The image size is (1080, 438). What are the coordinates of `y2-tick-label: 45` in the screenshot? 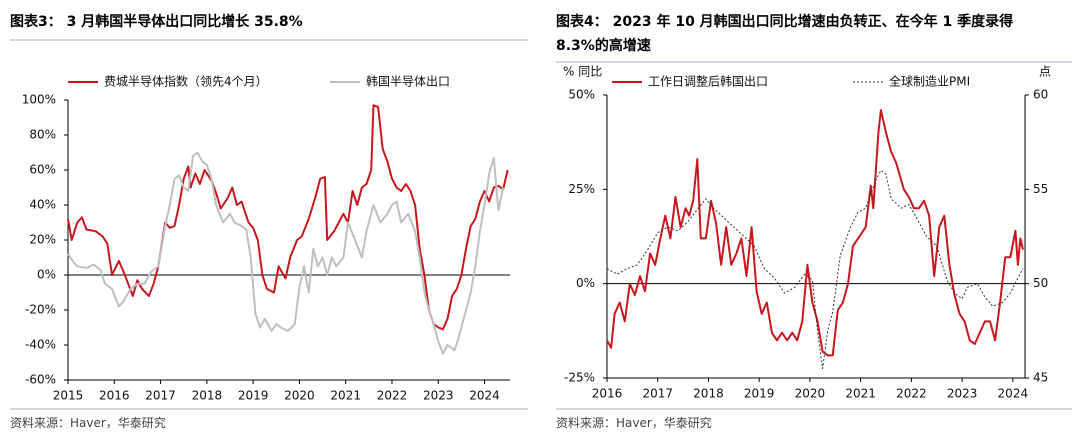 It's located at (1040, 378).